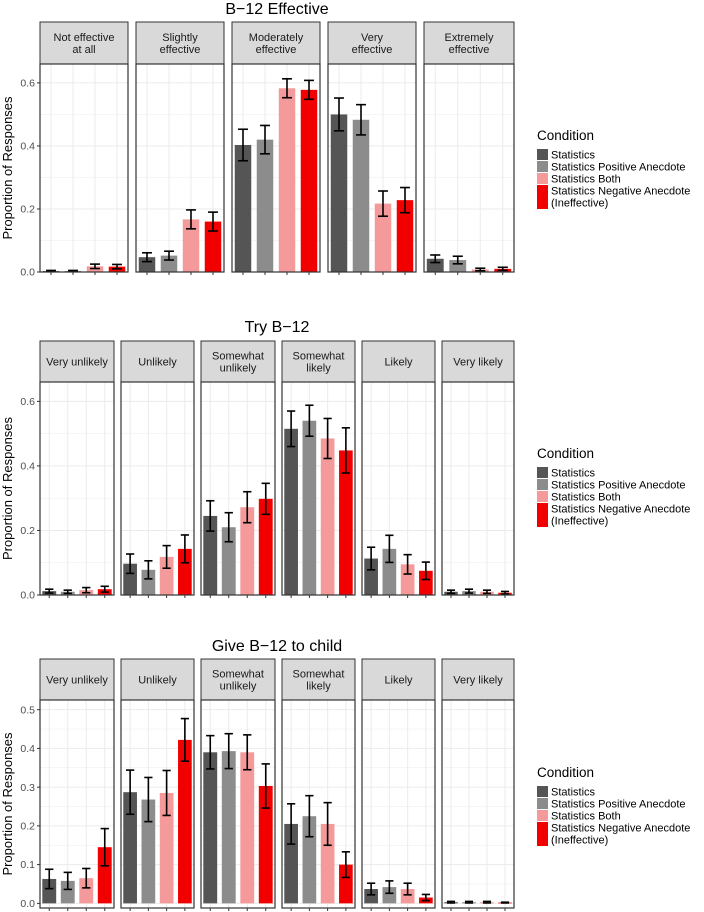 Image resolution: width=704 pixels, height=912 pixels. What do you see at coordinates (398, 681) in the screenshot?
I see `facet-label: Likely` at bounding box center [398, 681].